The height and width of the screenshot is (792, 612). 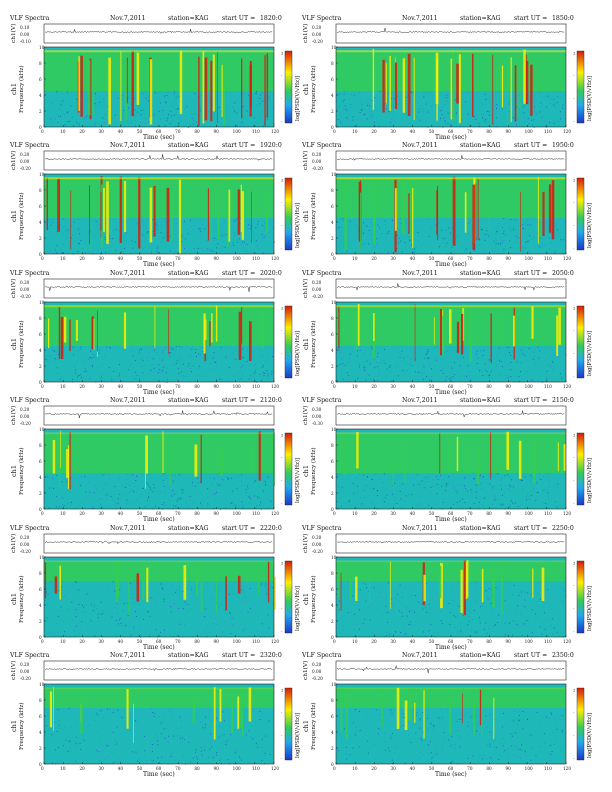 I want to click on panel-date: Nov.7,2011, so click(x=420, y=273).